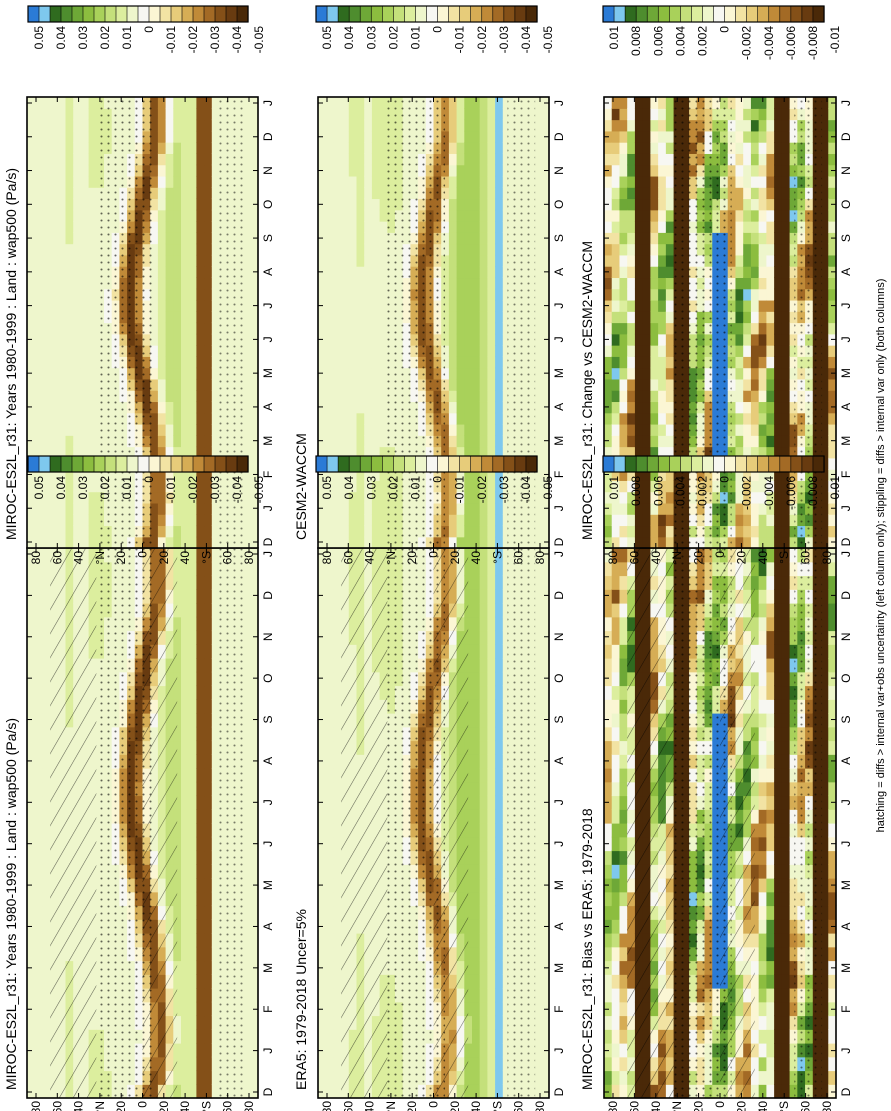 This screenshot has width=891, height=1111. What do you see at coordinates (268, 844) in the screenshot?
I see `month-tick-label: J` at bounding box center [268, 844].